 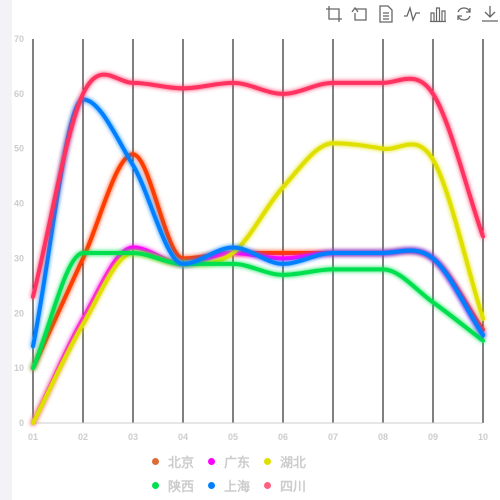 What do you see at coordinates (333, 437) in the screenshot?
I see `x-tick-label: 07` at bounding box center [333, 437].